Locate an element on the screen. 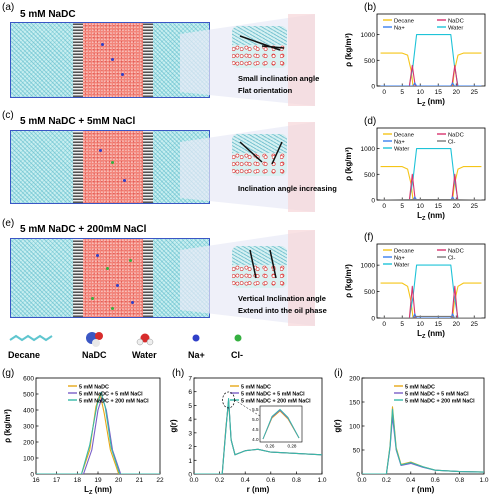 This screenshot has width=491, height=500. legend-label-decane: Decane is located at coordinates (404, 252).